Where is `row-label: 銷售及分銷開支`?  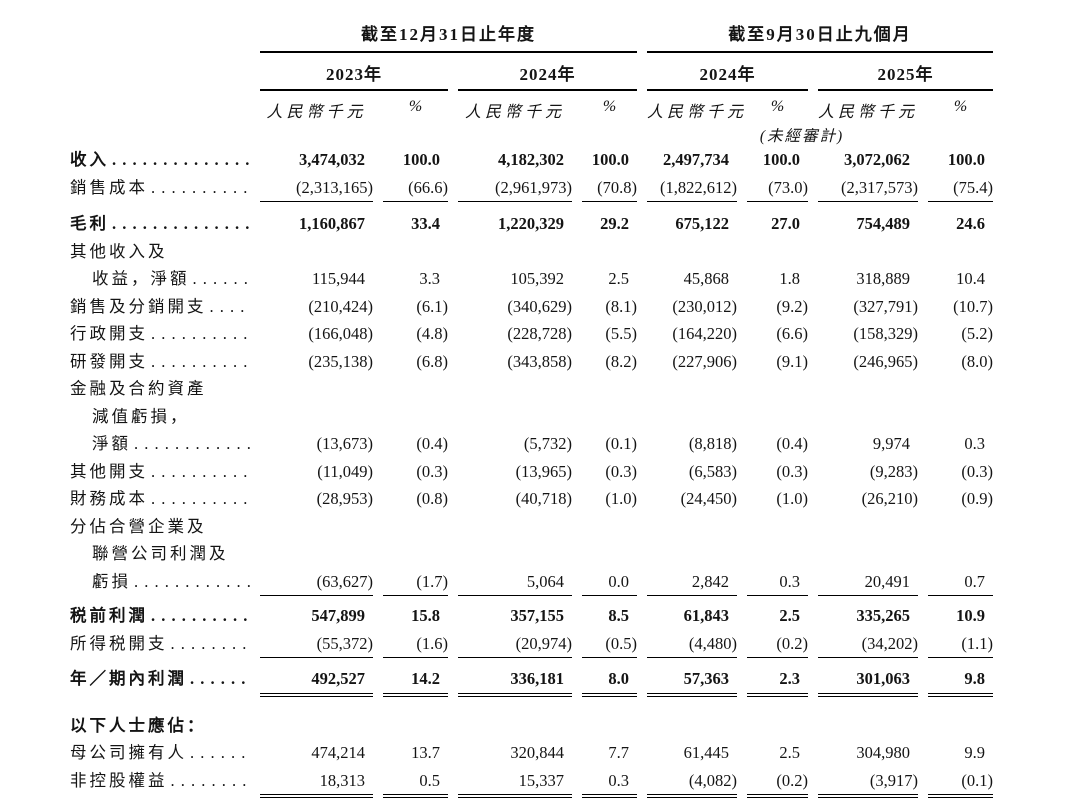 row-label: 銷售及分銷開支 is located at coordinates (160, 307).